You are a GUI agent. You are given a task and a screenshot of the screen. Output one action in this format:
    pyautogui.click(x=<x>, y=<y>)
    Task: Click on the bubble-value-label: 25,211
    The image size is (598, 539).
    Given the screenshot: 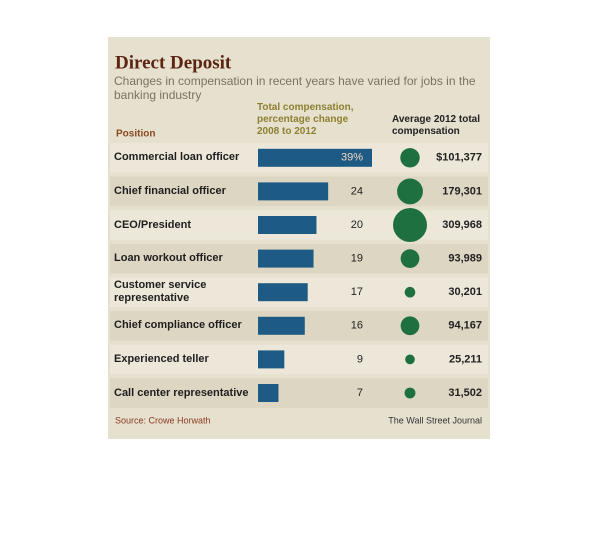 What is the action you would take?
    pyautogui.click(x=465, y=359)
    